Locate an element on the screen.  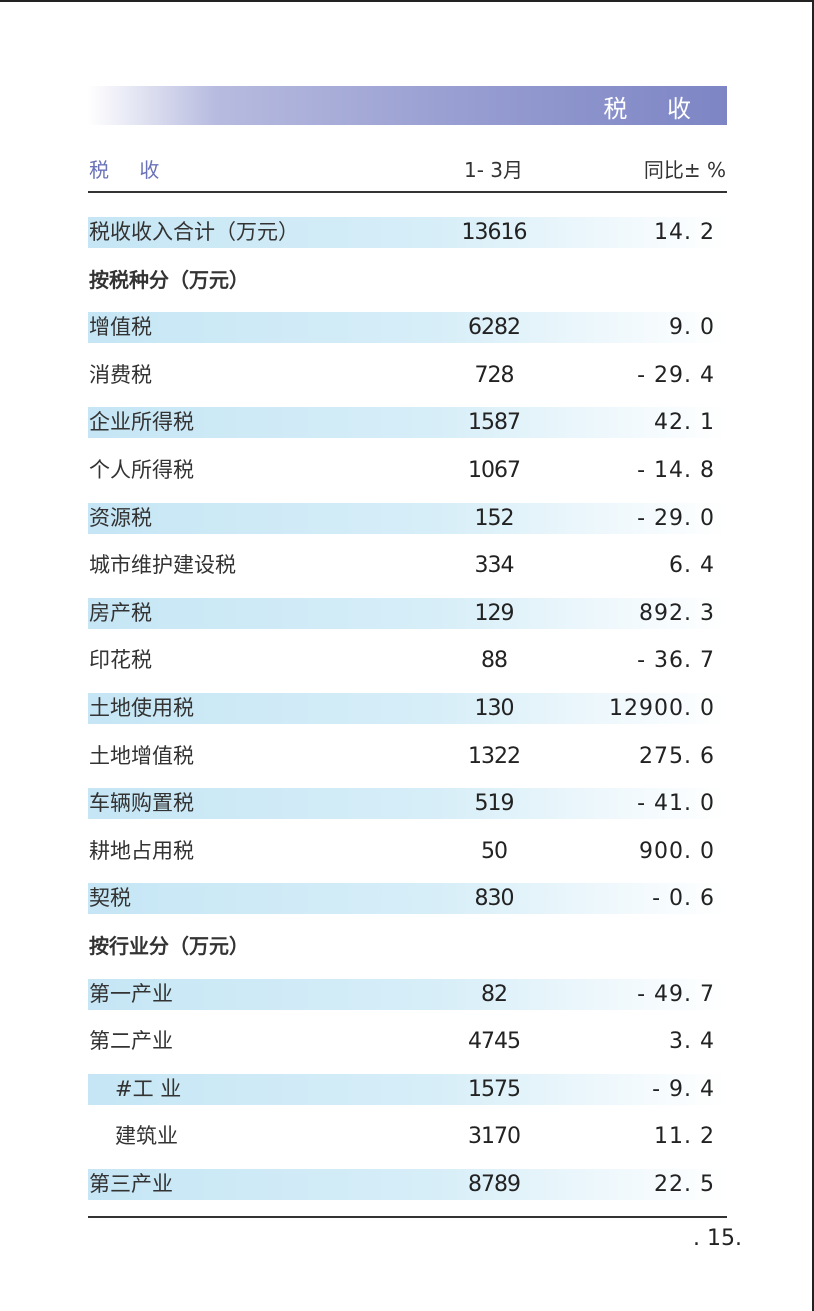
row-label: 印花税 is located at coordinates (120, 660).